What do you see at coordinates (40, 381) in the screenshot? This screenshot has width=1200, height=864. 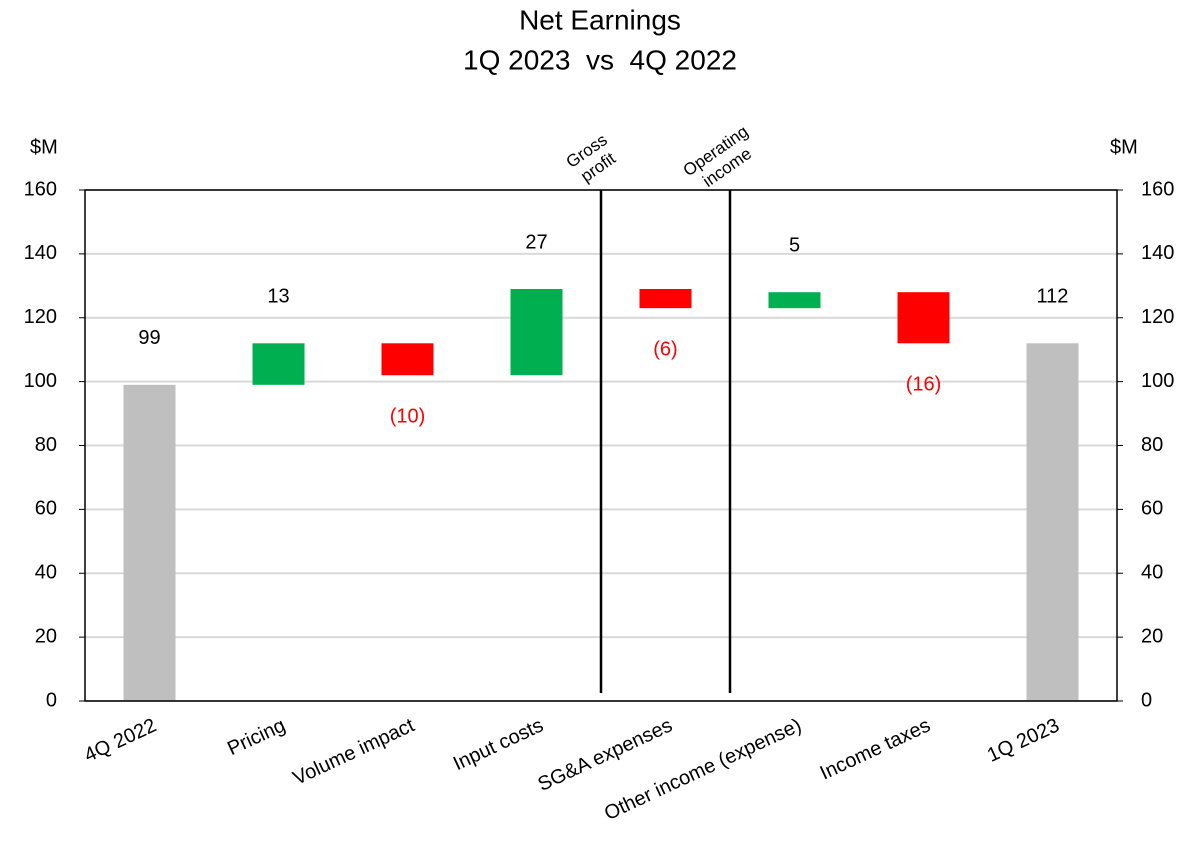 I see `y-tick-label: 100` at bounding box center [40, 381].